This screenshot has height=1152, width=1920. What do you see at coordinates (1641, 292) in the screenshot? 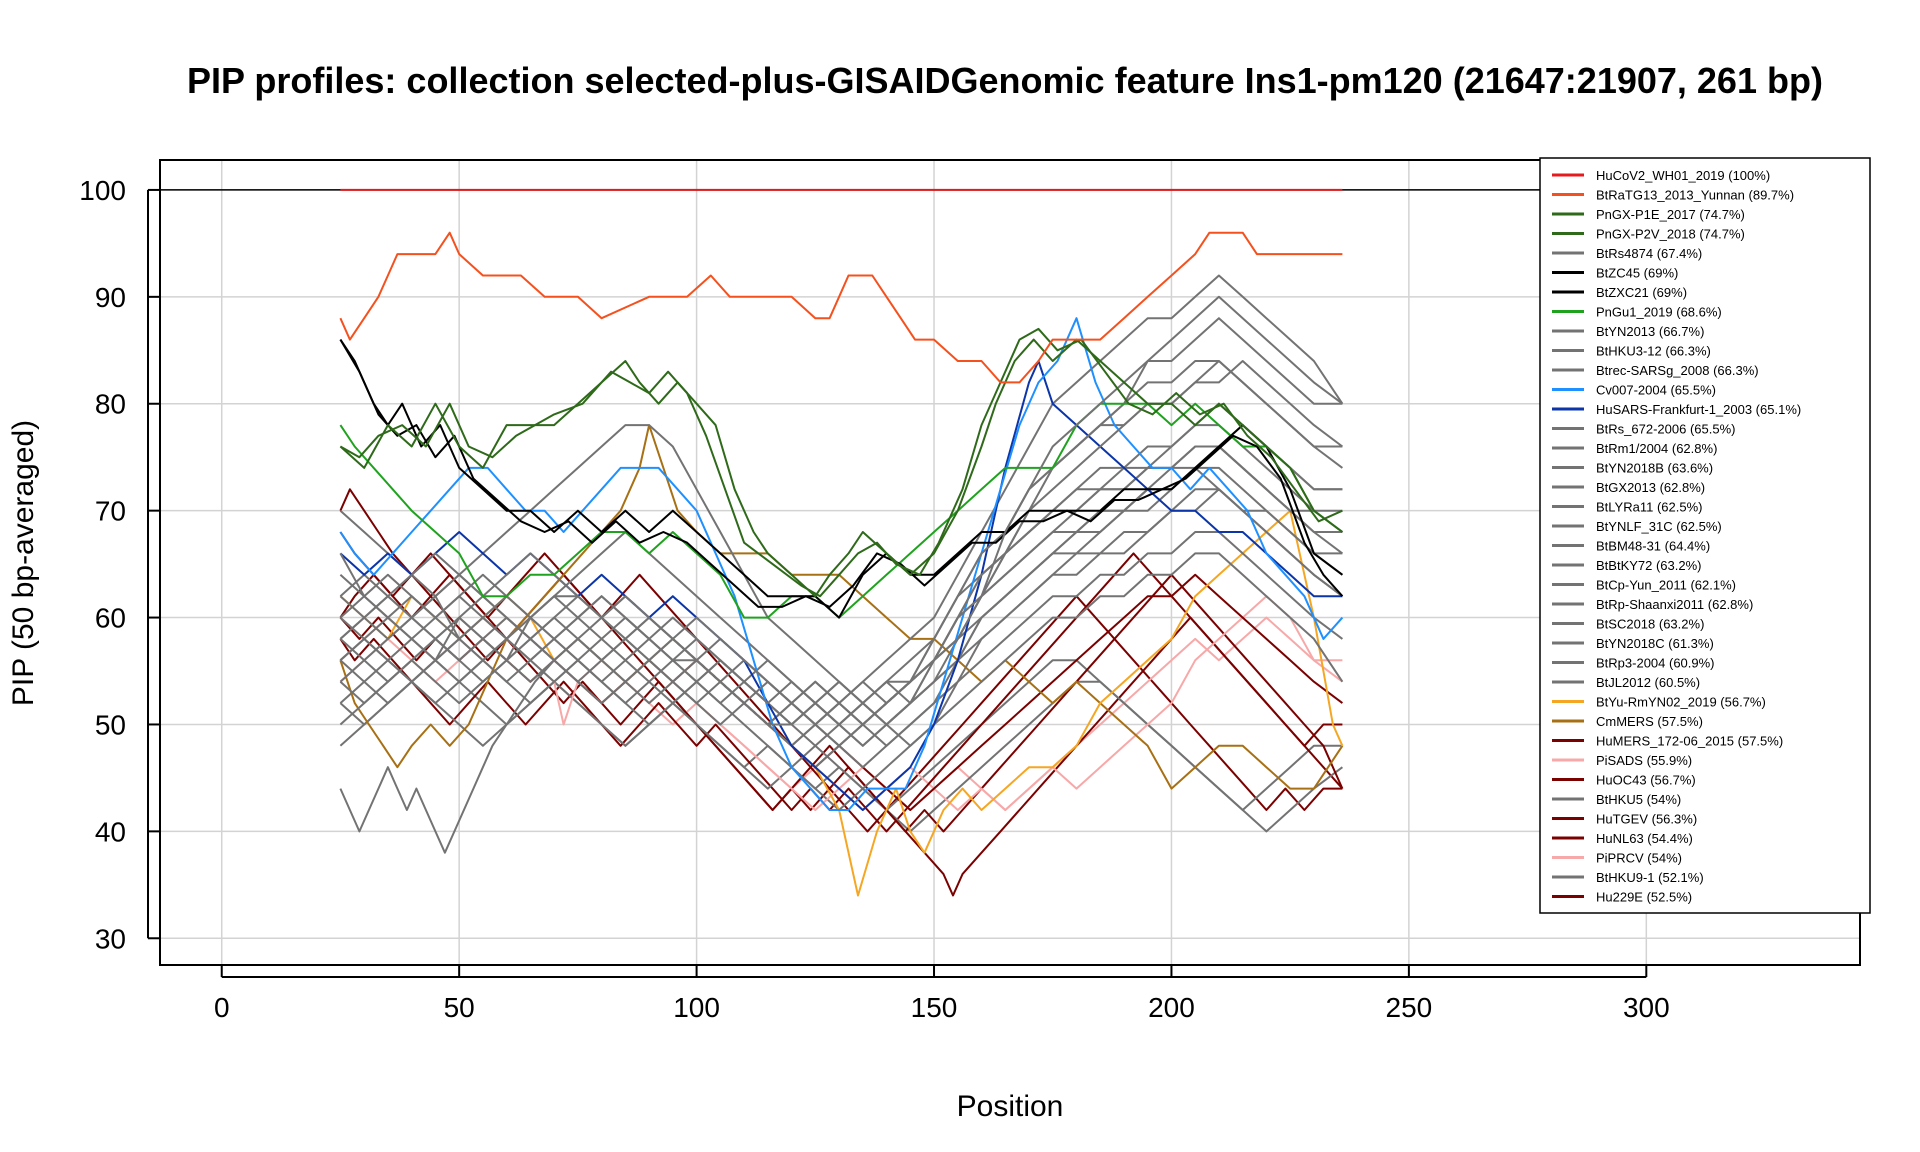
I see `legend-entry: BtZXC21 (69%)` at bounding box center [1641, 292].